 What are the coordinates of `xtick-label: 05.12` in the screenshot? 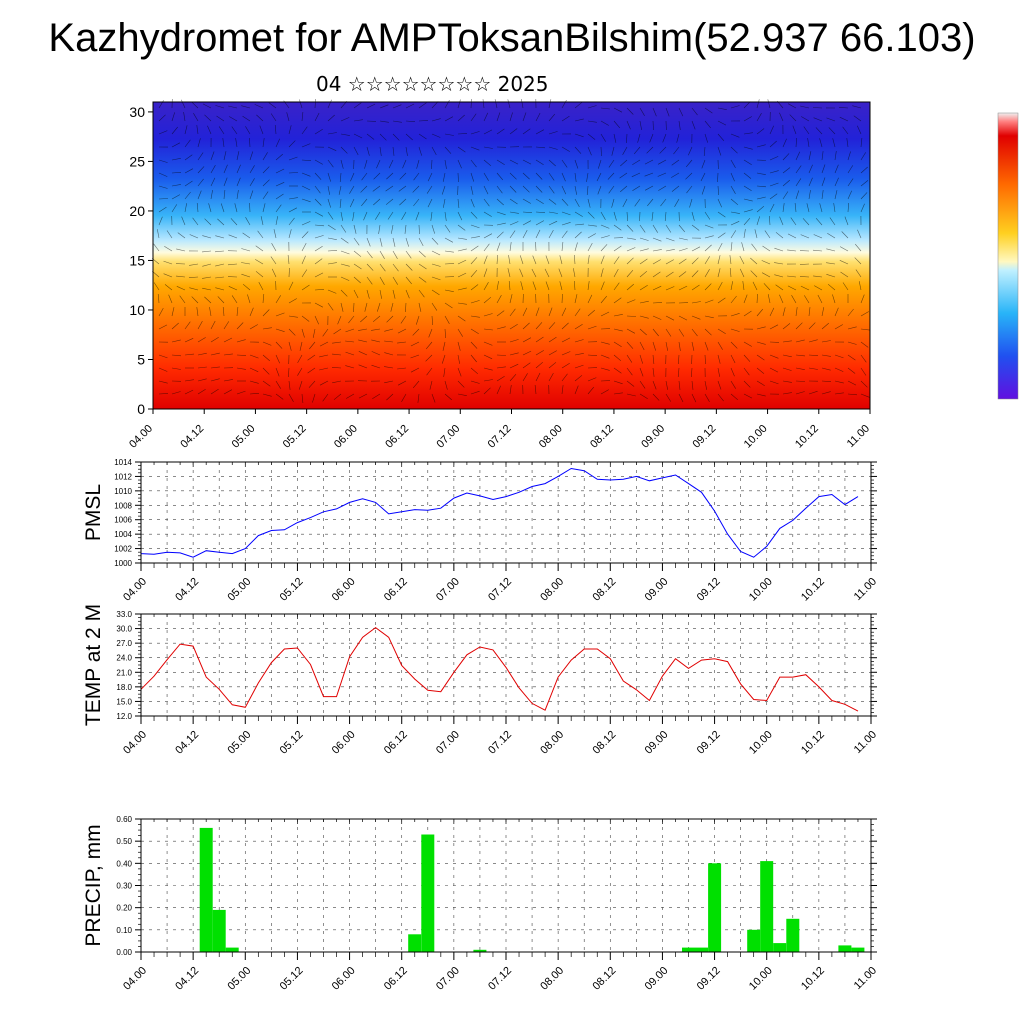 It's located at (292, 979).